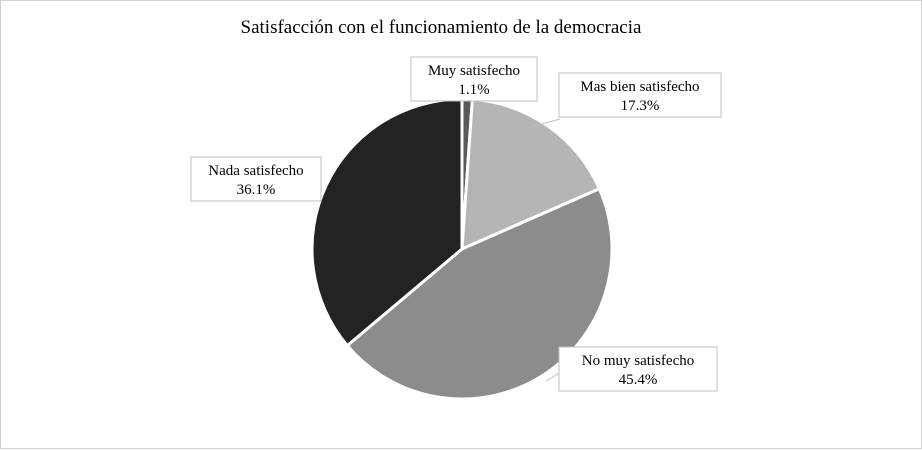  Describe the element at coordinates (256, 190) in the screenshot. I see `data-label-value: 36.1%` at that location.